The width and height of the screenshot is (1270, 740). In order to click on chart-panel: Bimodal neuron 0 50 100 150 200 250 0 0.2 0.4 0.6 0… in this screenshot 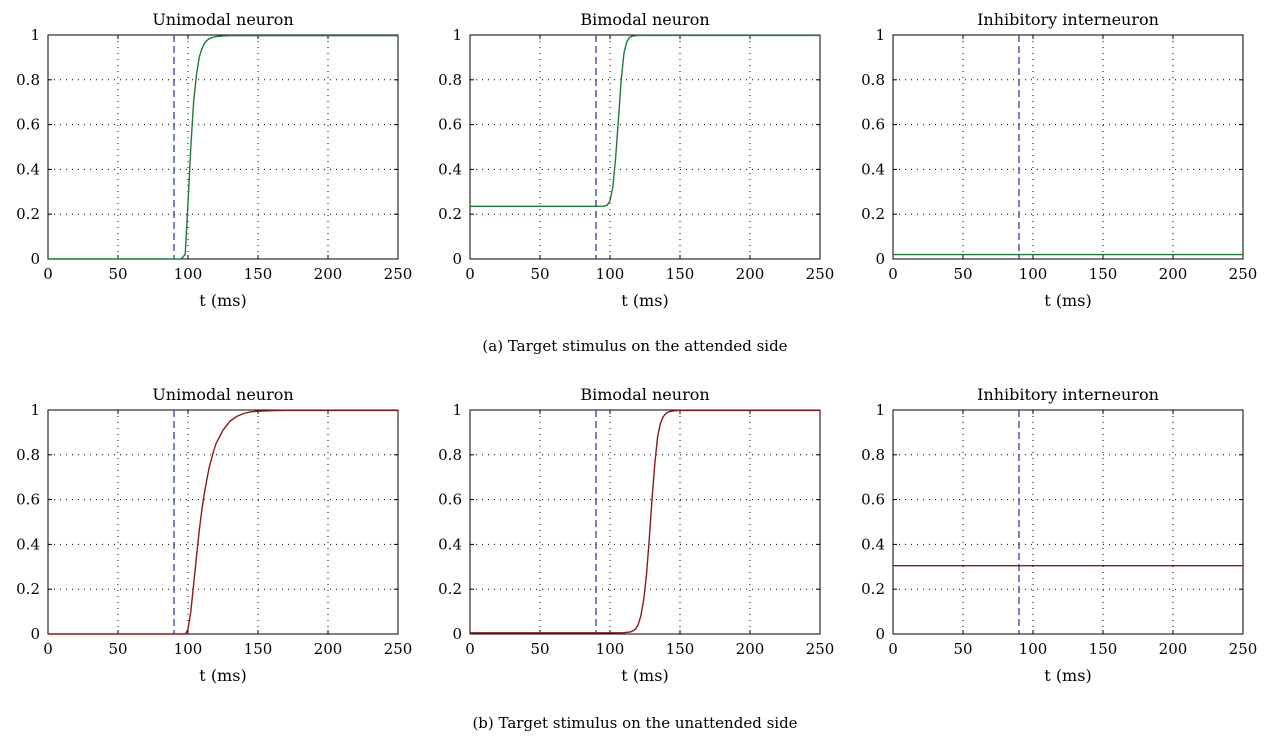, I will do `click(636, 535)`.